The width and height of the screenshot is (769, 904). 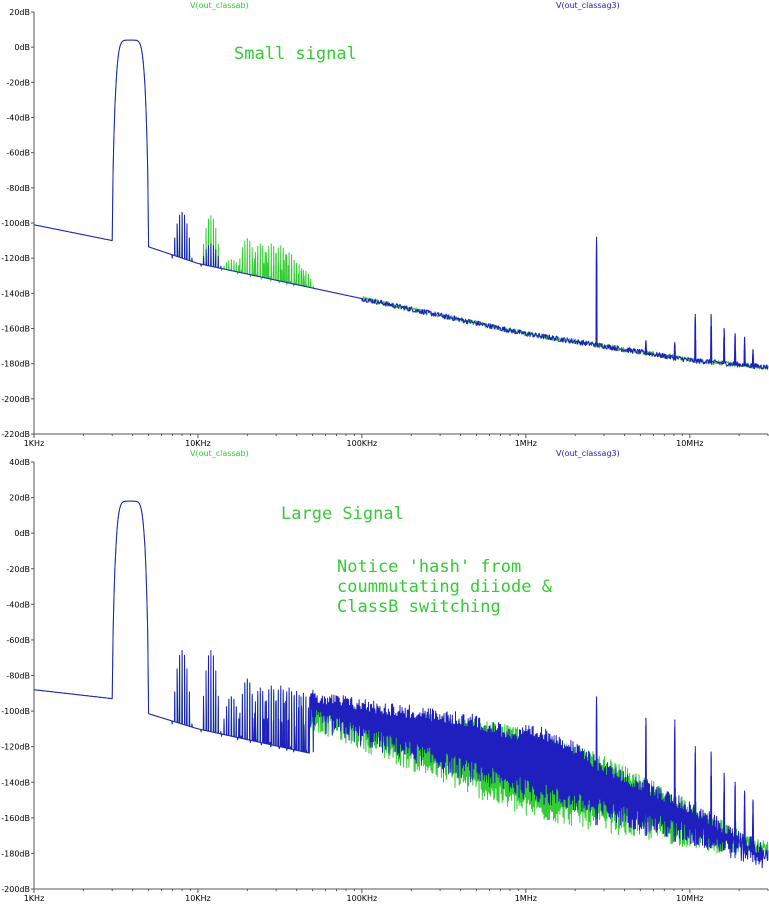 I want to click on annotation-small-signal: Small signal, so click(x=295, y=54).